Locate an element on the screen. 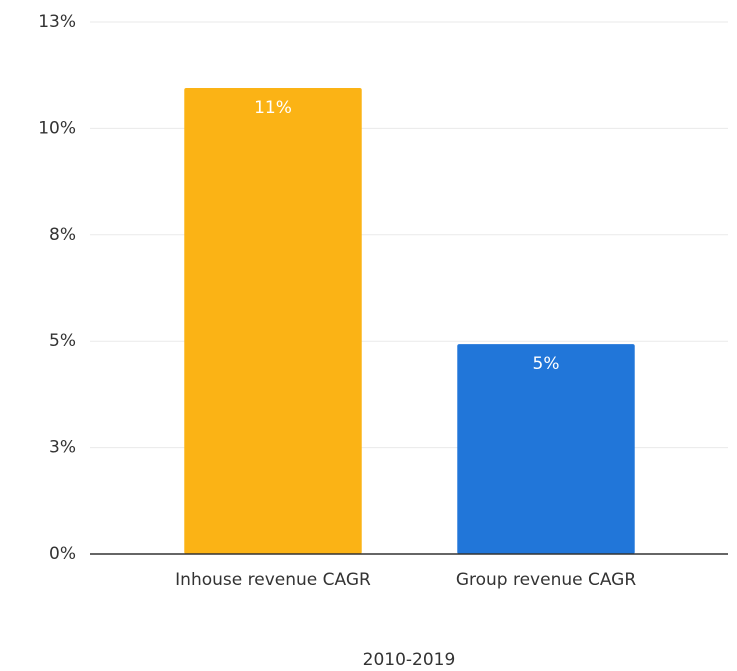  y-tick-label: 0% is located at coordinates (62, 554).